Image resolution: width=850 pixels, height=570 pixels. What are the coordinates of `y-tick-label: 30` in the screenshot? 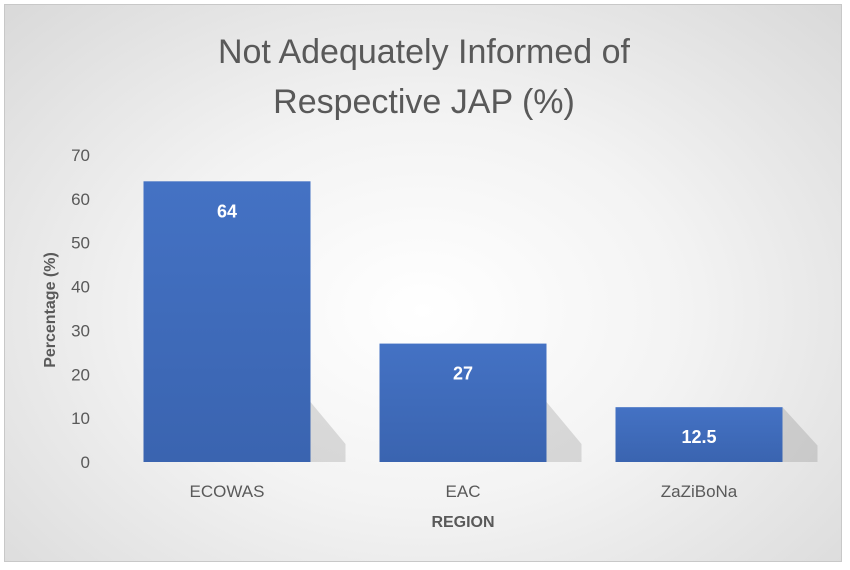 It's located at (80, 330).